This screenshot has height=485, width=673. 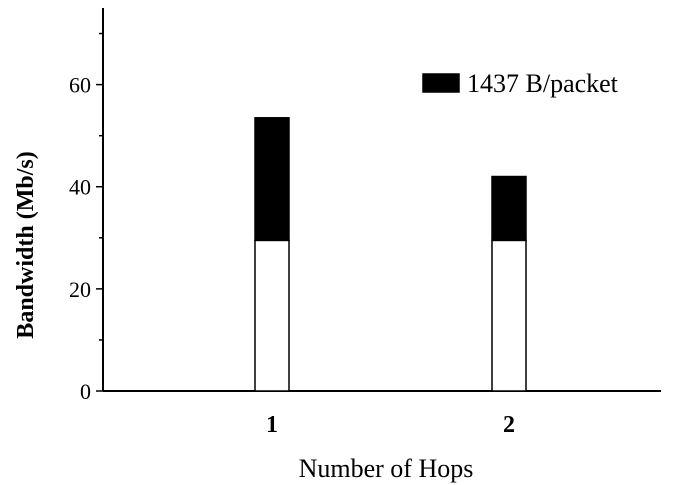 What do you see at coordinates (80, 289) in the screenshot?
I see `y-tick-label: 20` at bounding box center [80, 289].